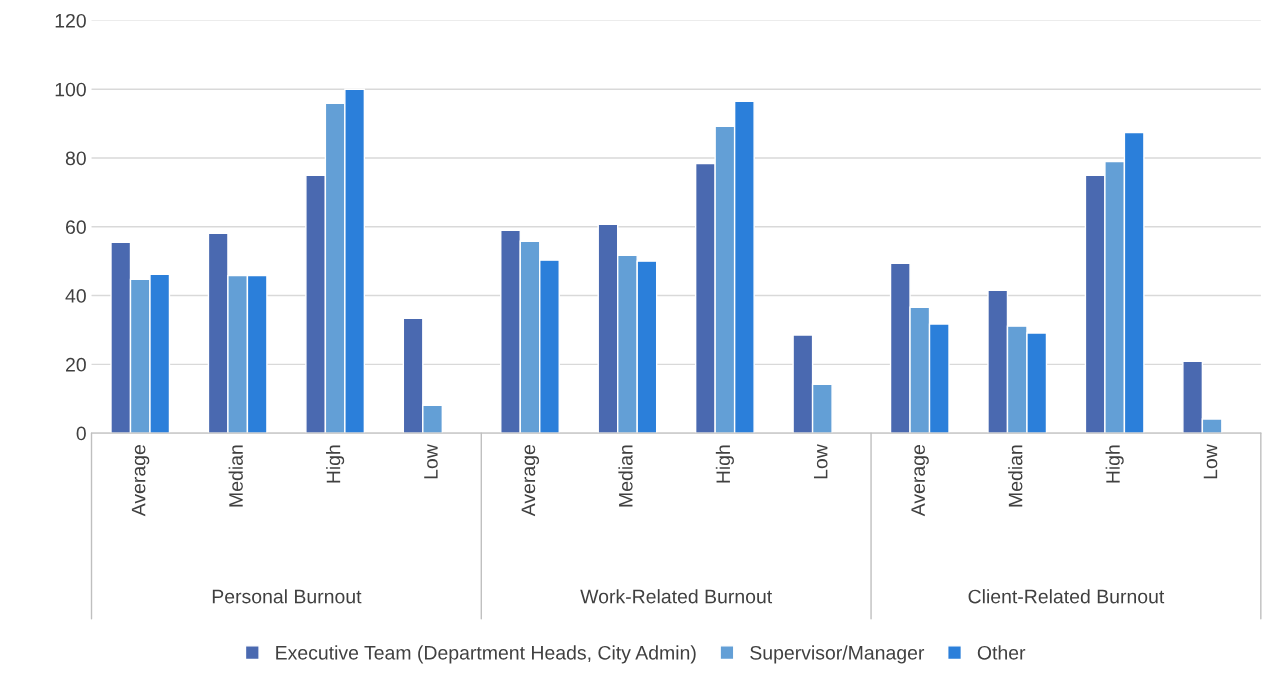  What do you see at coordinates (75, 296) in the screenshot?
I see `y-tick-label: 40` at bounding box center [75, 296].